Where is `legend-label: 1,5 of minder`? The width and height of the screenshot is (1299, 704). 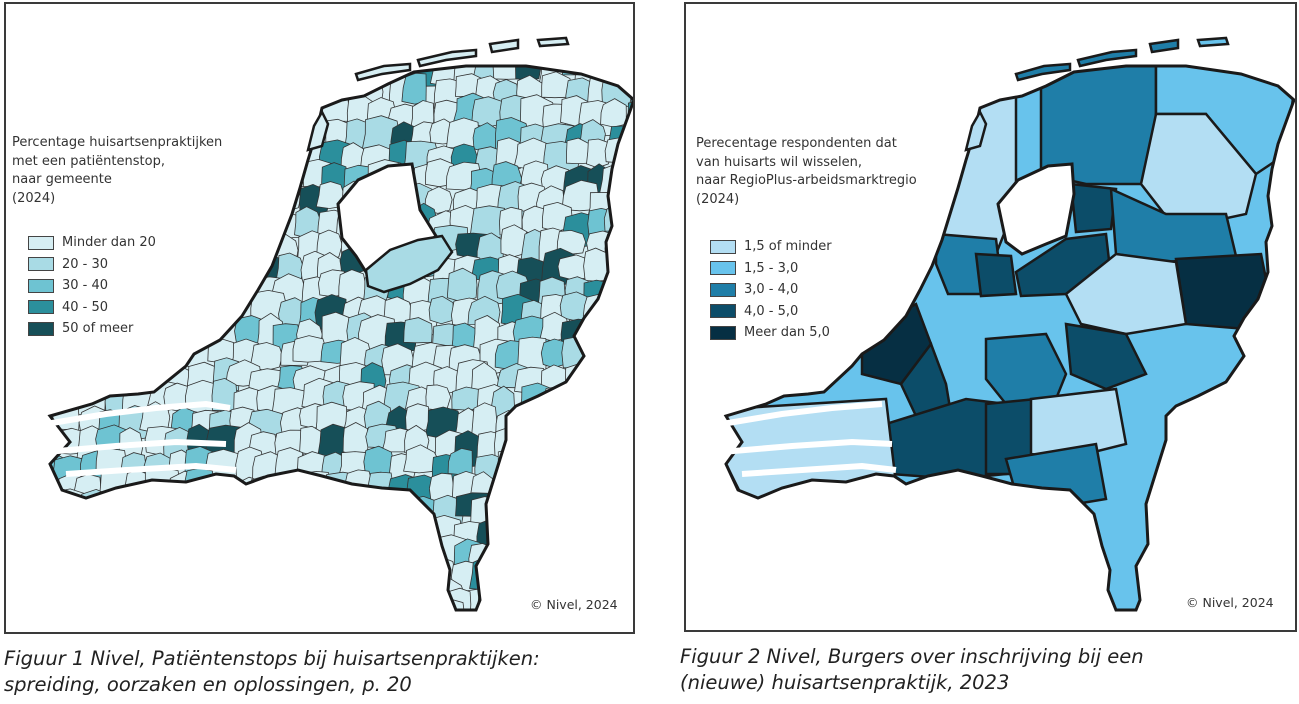 legend-label: 1,5 of minder is located at coordinates (788, 247).